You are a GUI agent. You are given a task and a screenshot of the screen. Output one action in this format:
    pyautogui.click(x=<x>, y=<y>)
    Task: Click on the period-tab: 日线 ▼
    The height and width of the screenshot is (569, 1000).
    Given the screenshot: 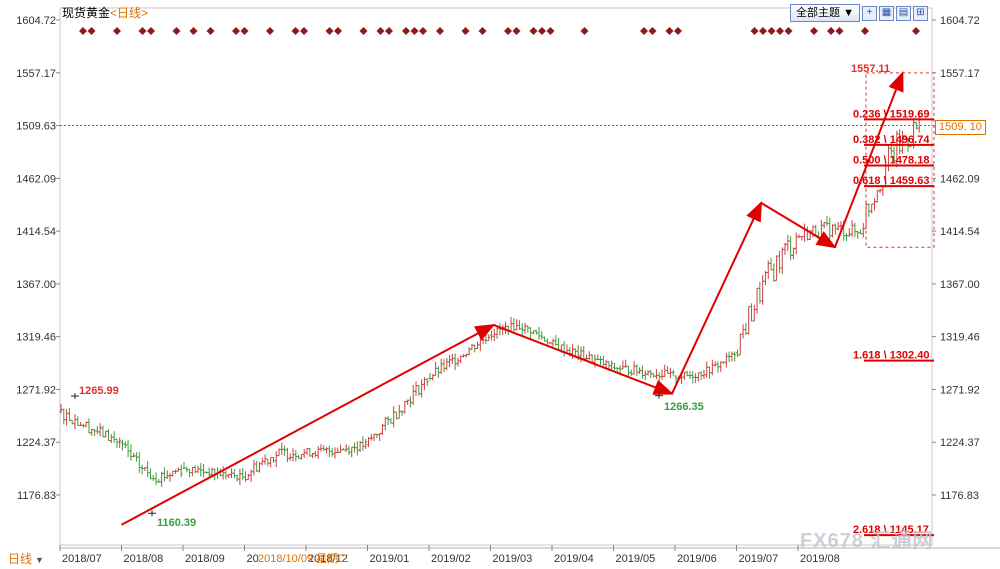 What is the action you would take?
    pyautogui.click(x=27, y=559)
    